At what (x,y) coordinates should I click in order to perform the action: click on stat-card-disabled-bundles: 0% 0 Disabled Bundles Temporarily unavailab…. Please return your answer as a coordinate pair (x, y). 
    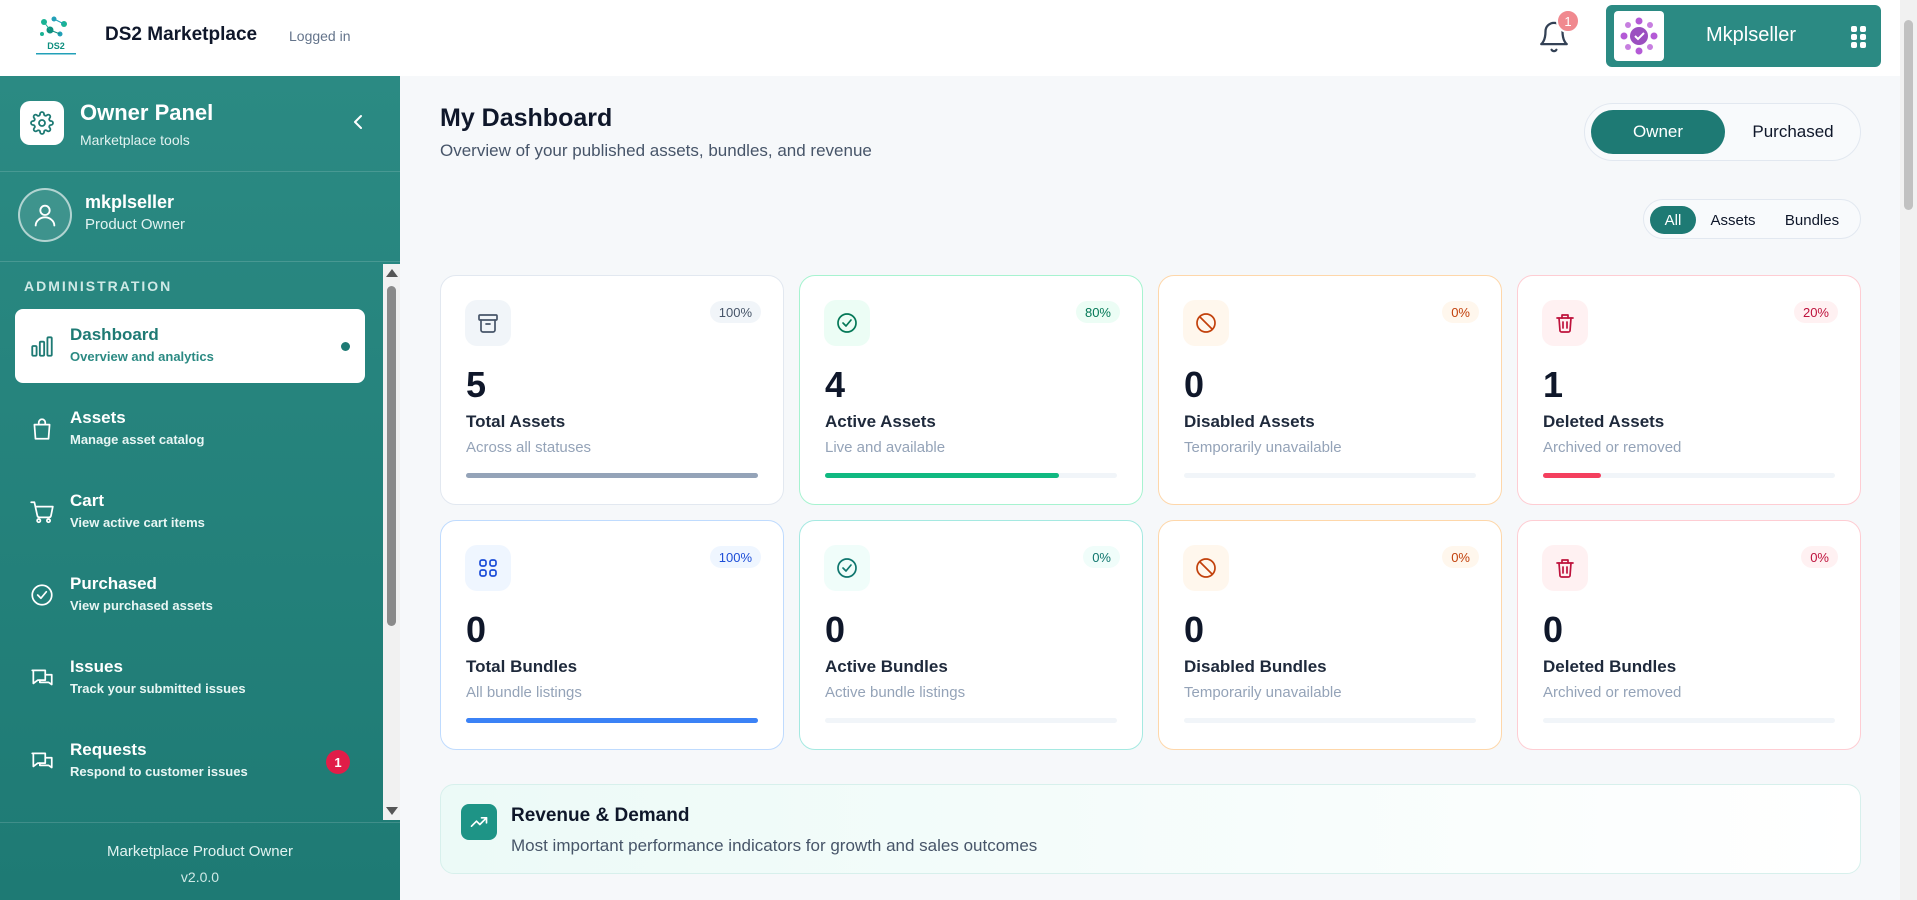
    Looking at the image, I should click on (1330, 635).